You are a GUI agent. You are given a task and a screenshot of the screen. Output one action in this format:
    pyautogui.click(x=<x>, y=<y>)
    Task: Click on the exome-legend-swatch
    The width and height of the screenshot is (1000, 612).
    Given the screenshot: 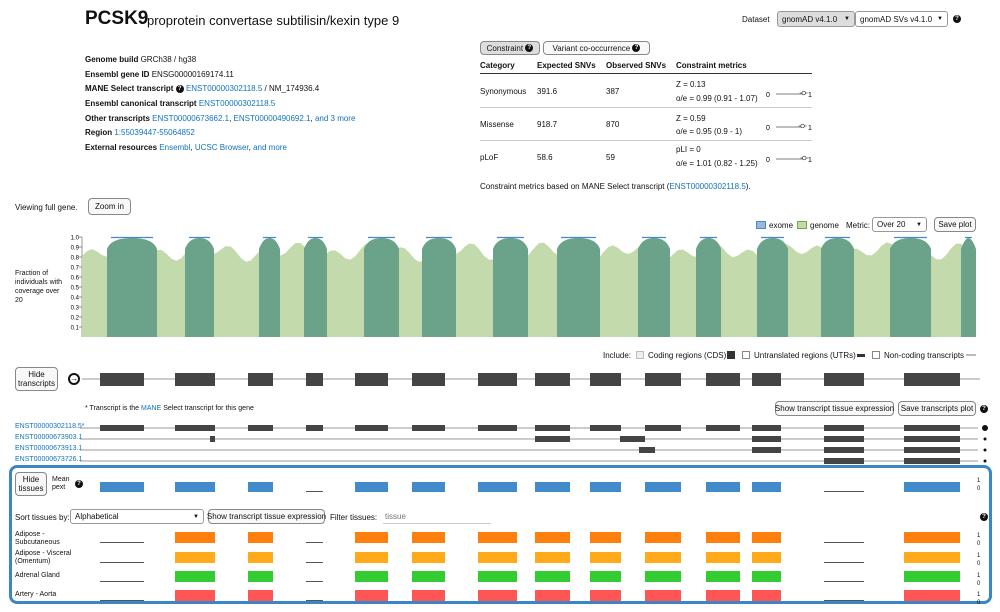 What is the action you would take?
    pyautogui.click(x=761, y=225)
    